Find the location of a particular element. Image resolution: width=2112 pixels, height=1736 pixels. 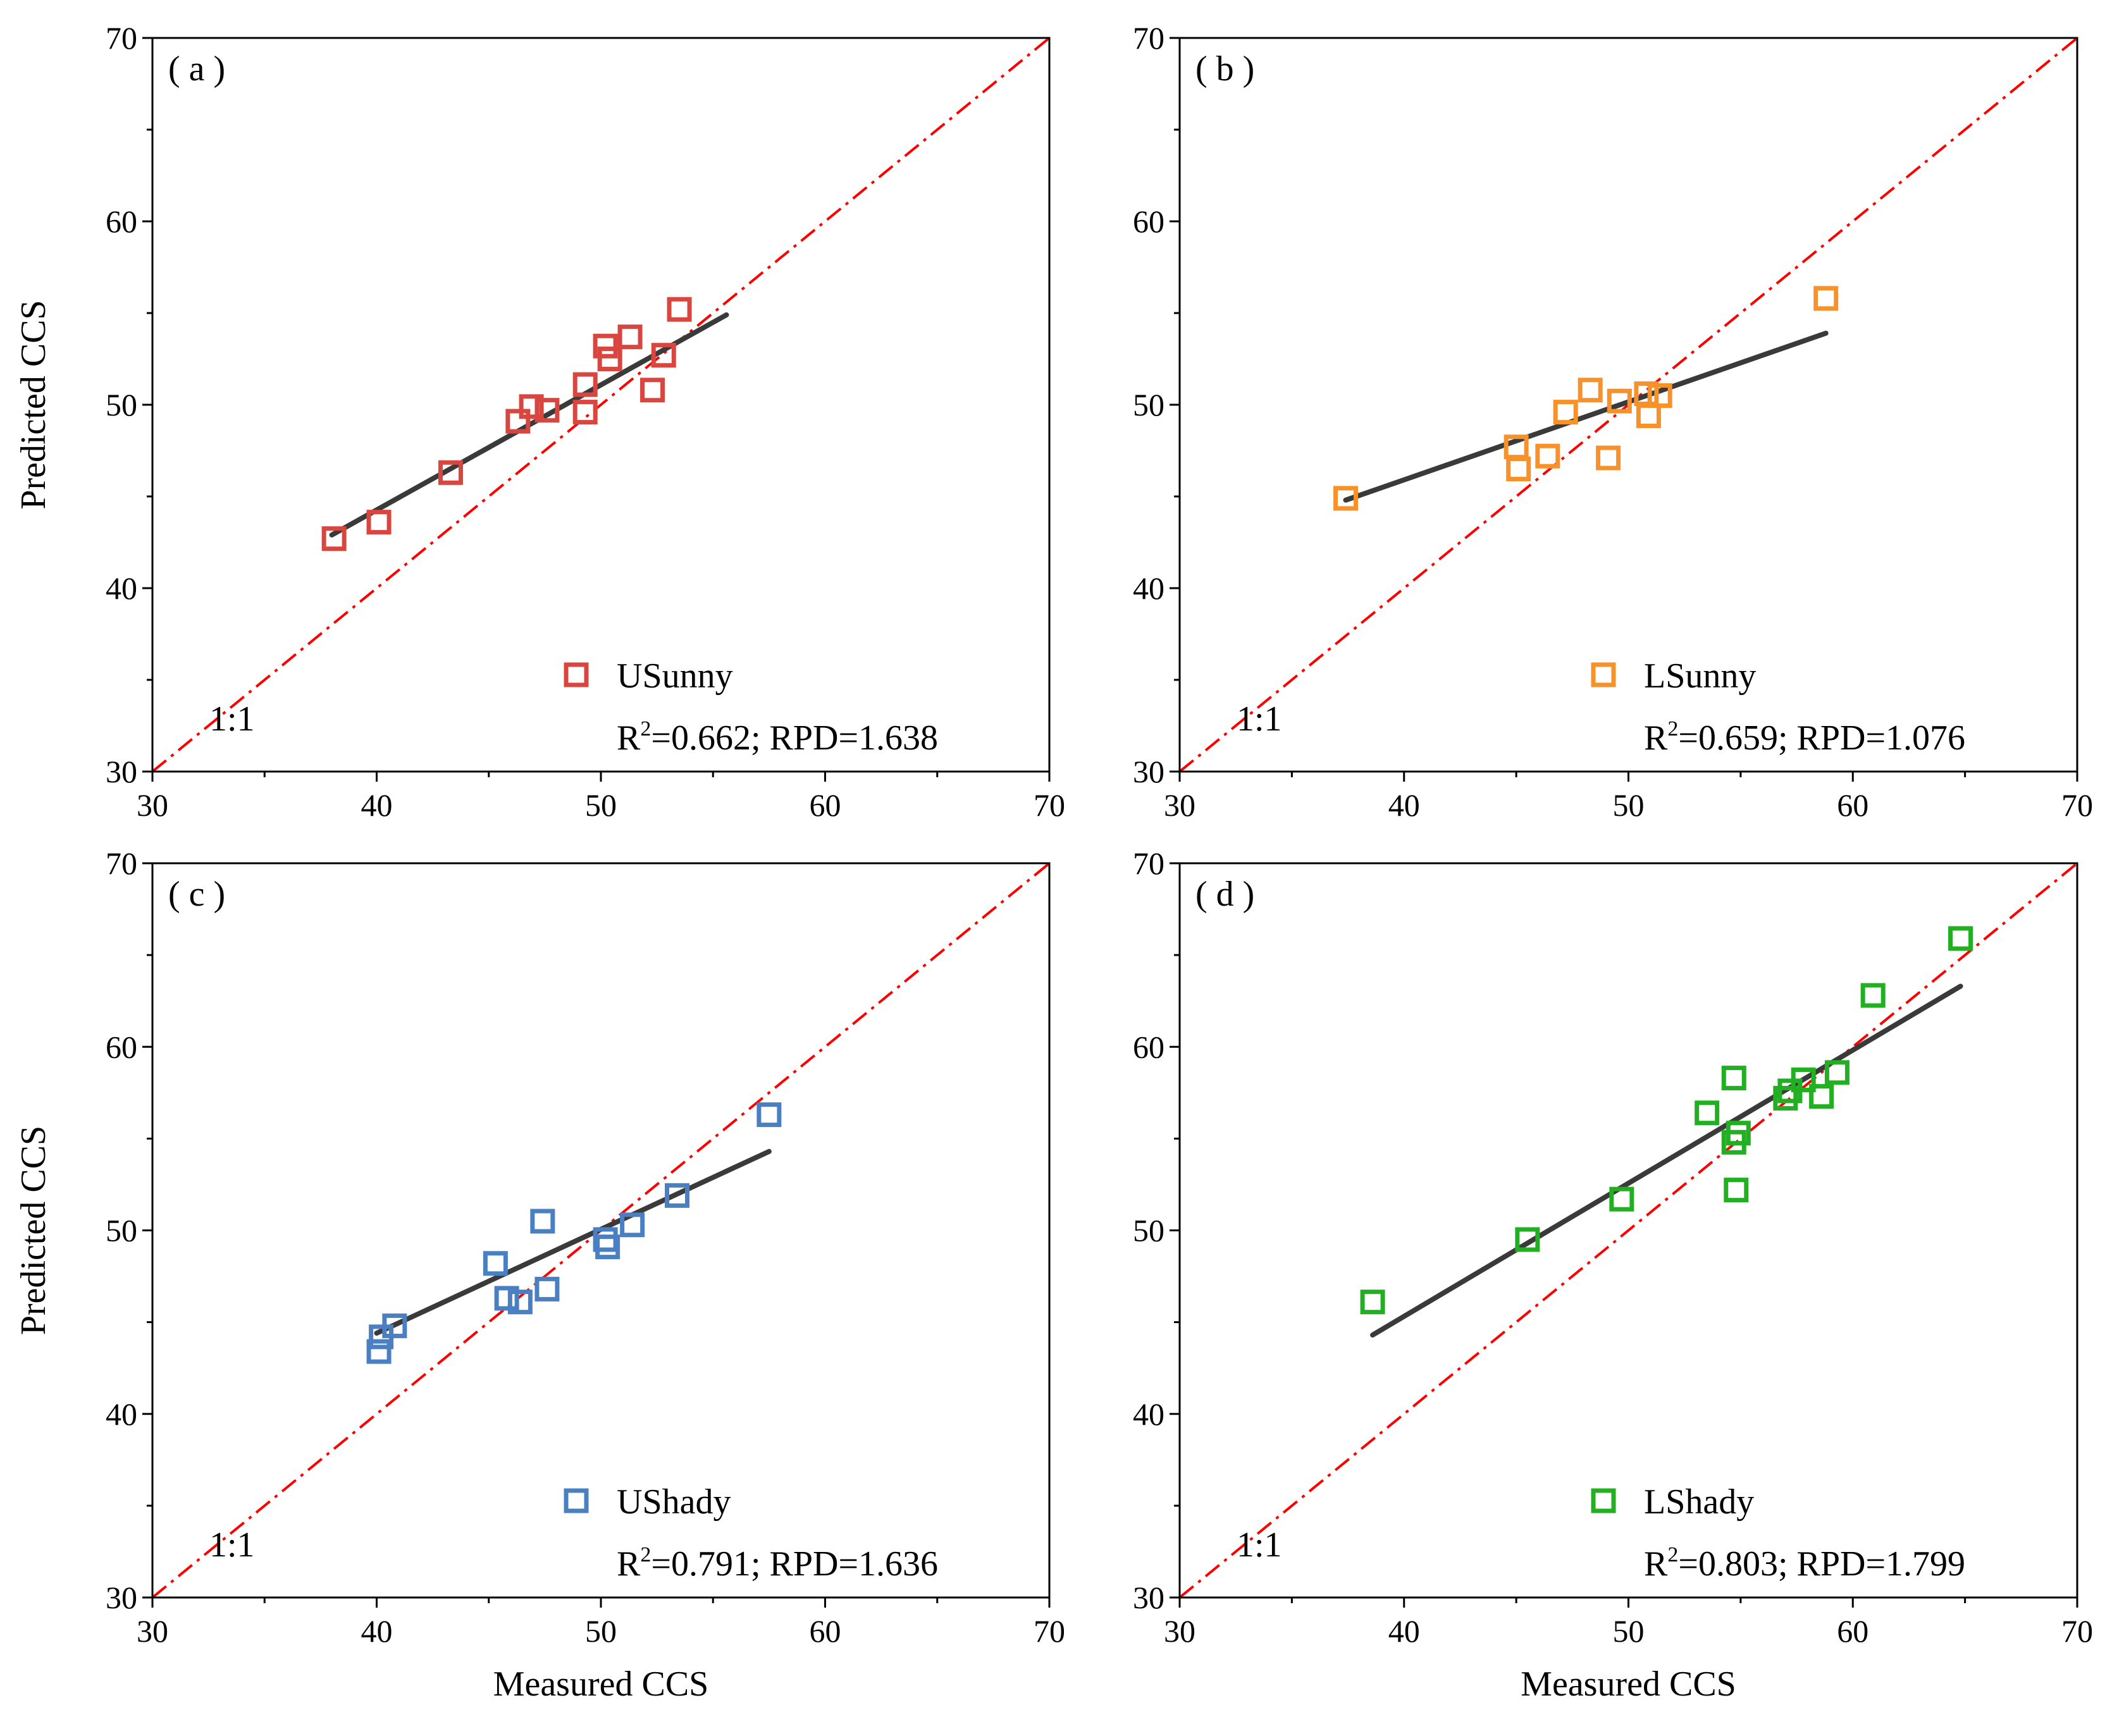

stats-value: =0.803; RPD=1.799 is located at coordinates (1822, 1564).